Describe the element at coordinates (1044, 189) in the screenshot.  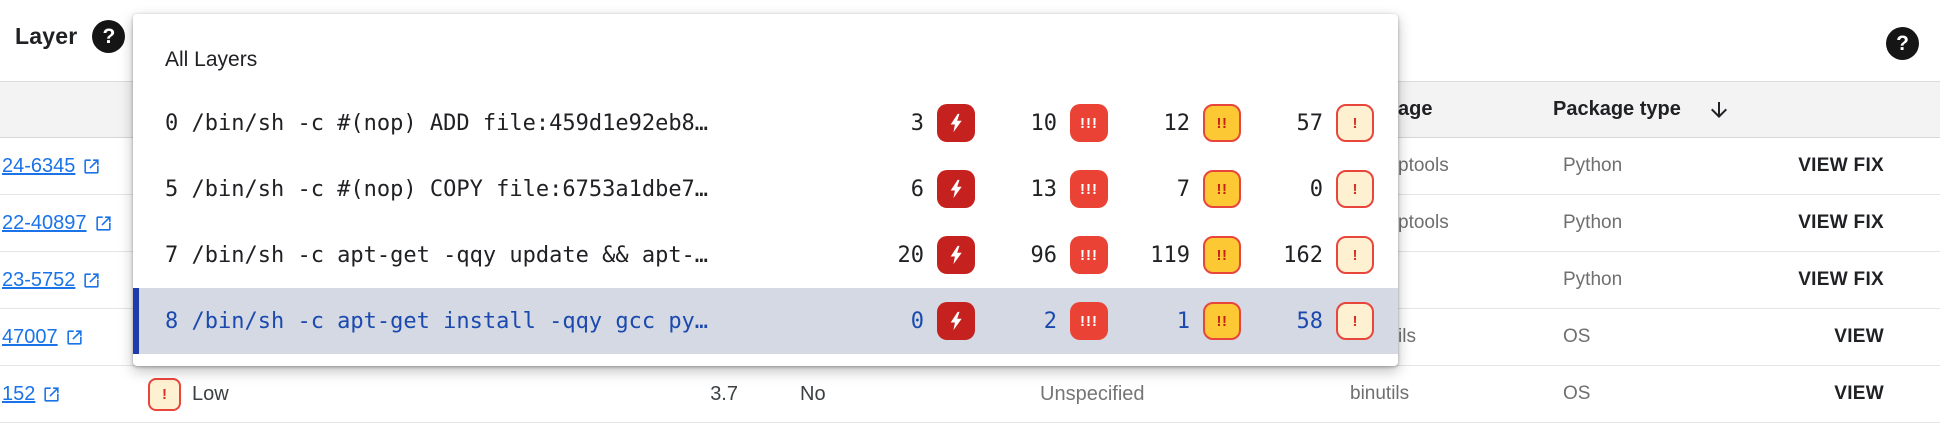
I see `high-count: 13` at that location.